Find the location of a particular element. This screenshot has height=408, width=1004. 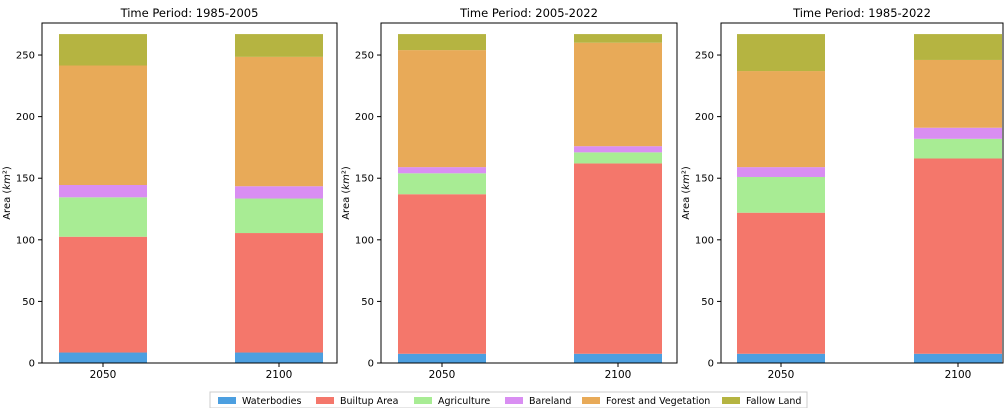

legend-label: Waterbodies is located at coordinates (271, 401).